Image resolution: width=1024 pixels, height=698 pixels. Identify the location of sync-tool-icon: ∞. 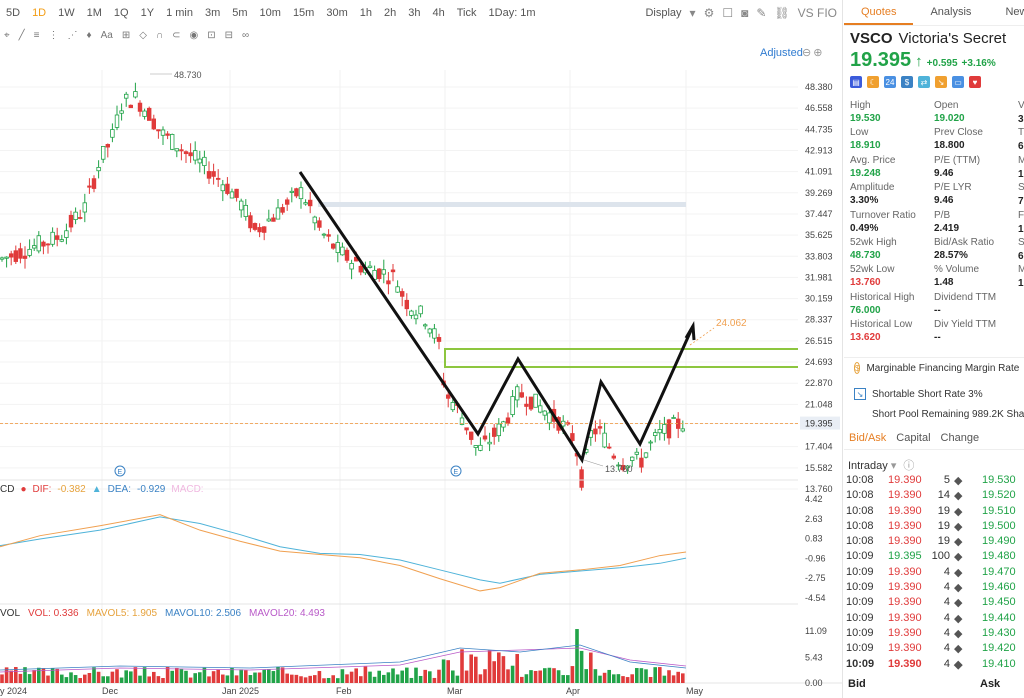
(246, 35).